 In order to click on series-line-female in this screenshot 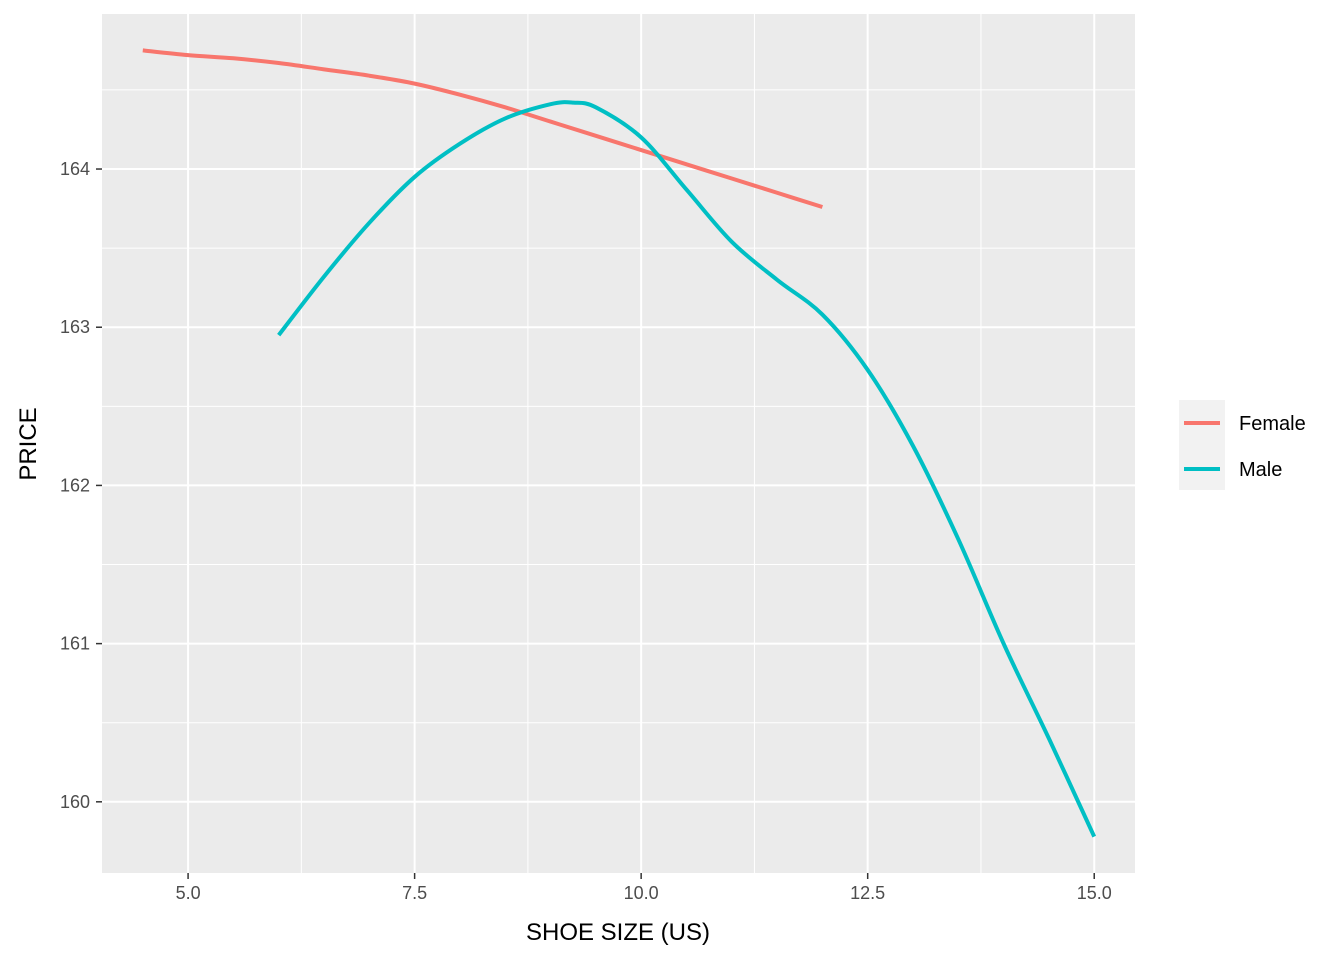, I will do `click(482, 128)`.